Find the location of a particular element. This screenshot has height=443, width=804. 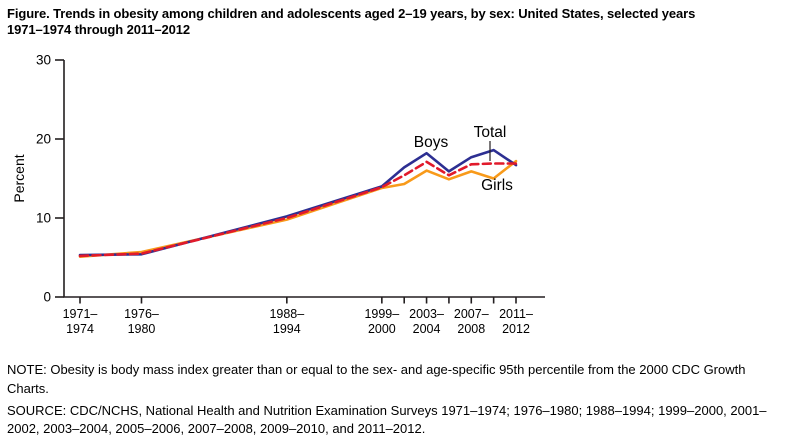

y-axis-title: Percent is located at coordinates (19, 178).